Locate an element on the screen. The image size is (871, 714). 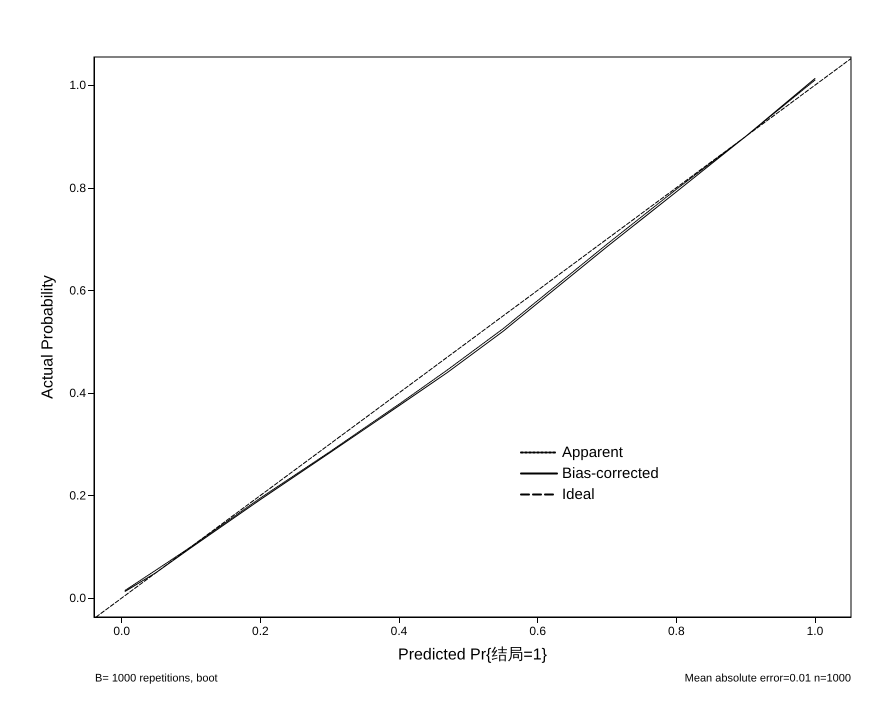
text: B= 1000 repetitions, boot is located at coordinates (156, 678).